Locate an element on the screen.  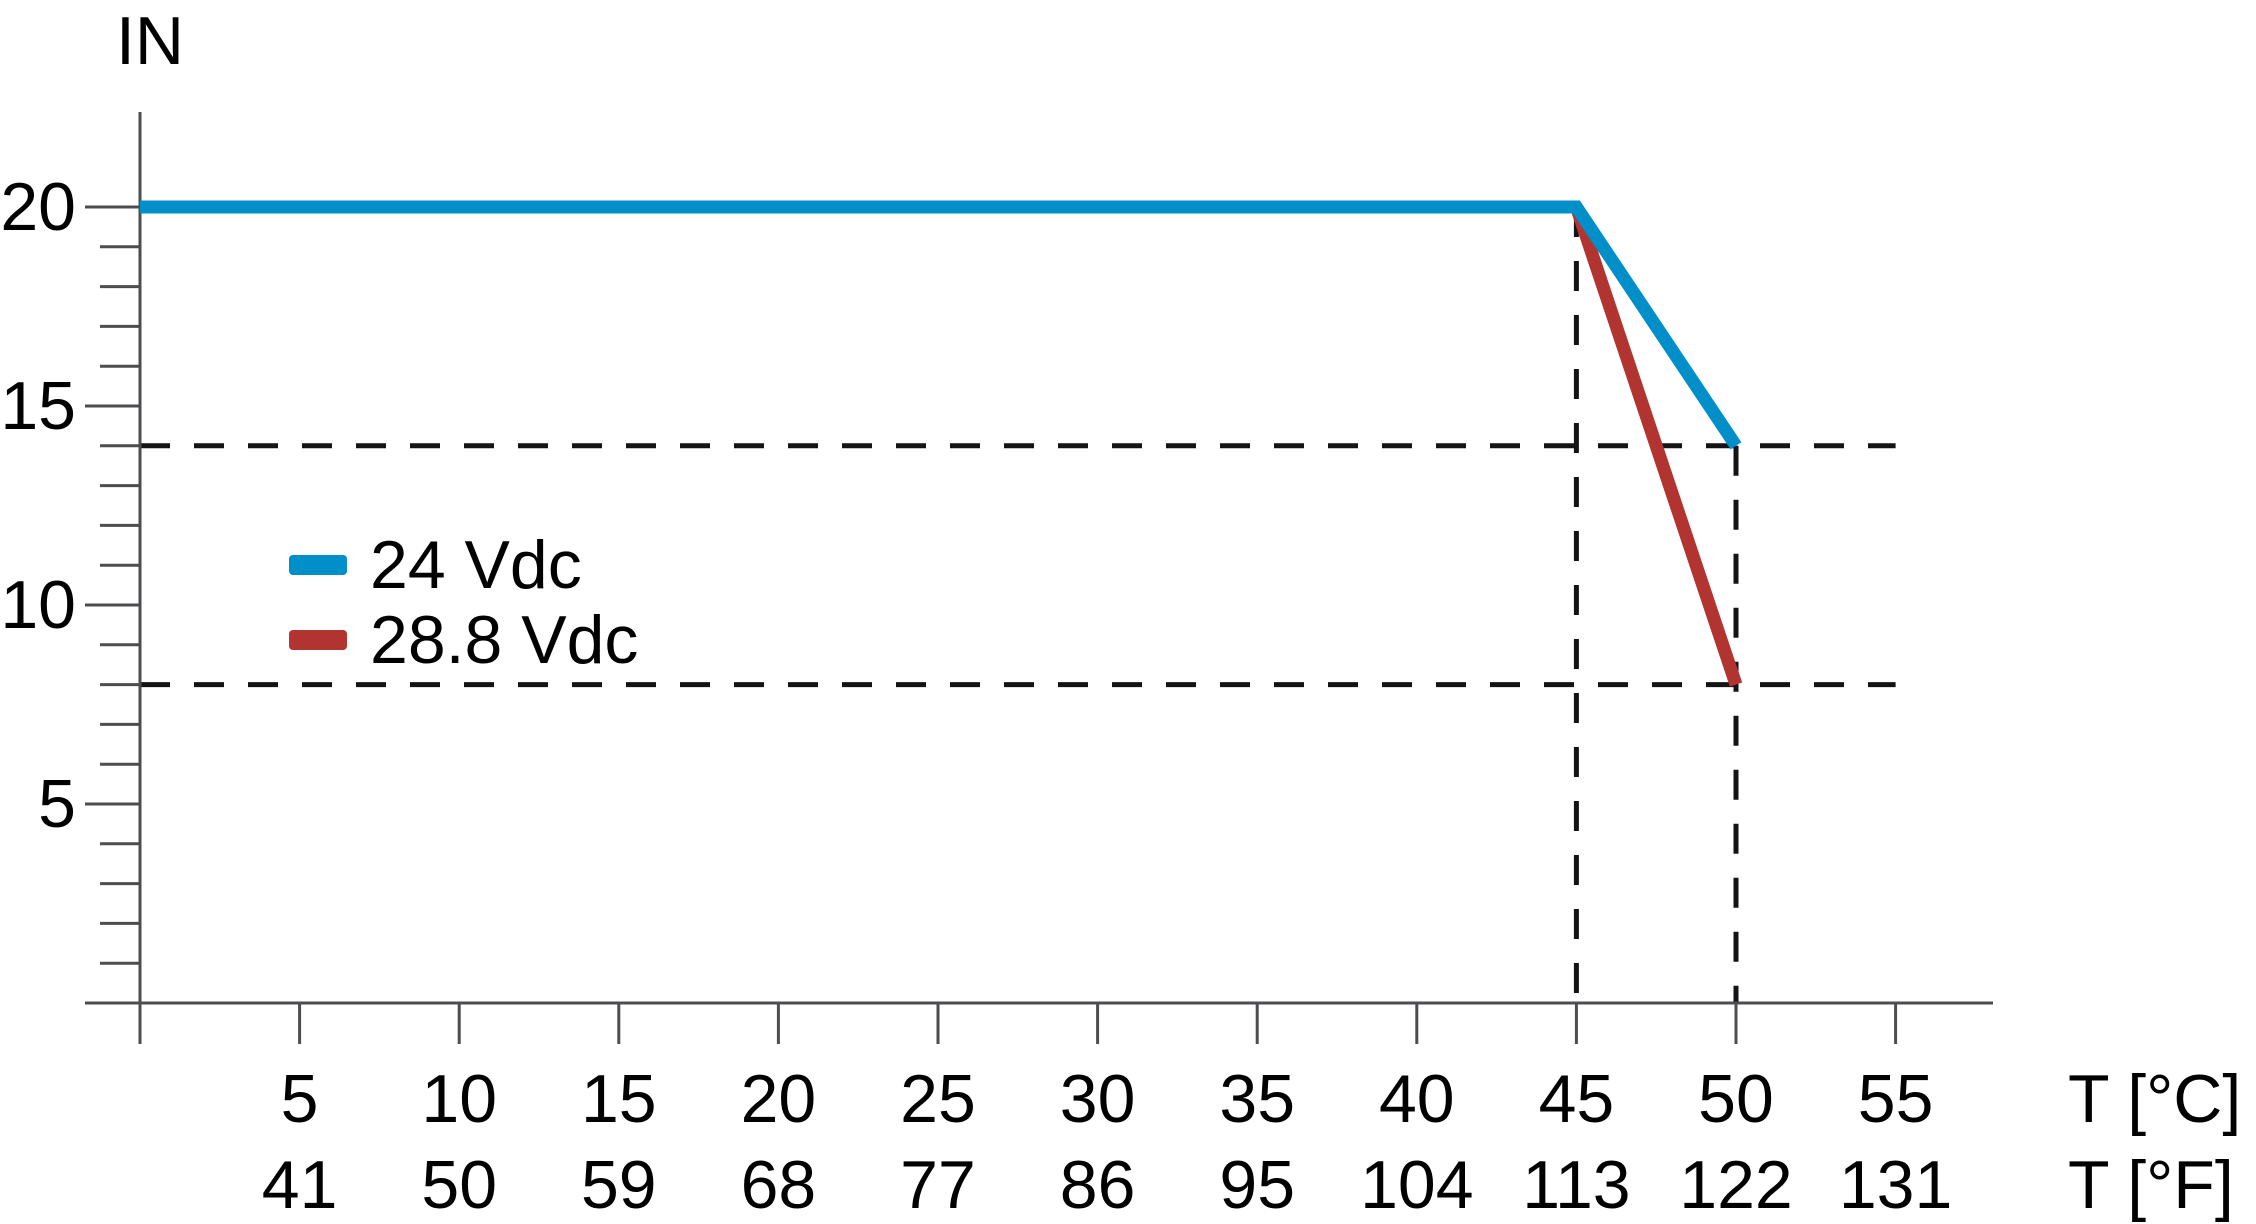
x-tick-label-fahrenheit-41: 41 is located at coordinates (300, 1185).